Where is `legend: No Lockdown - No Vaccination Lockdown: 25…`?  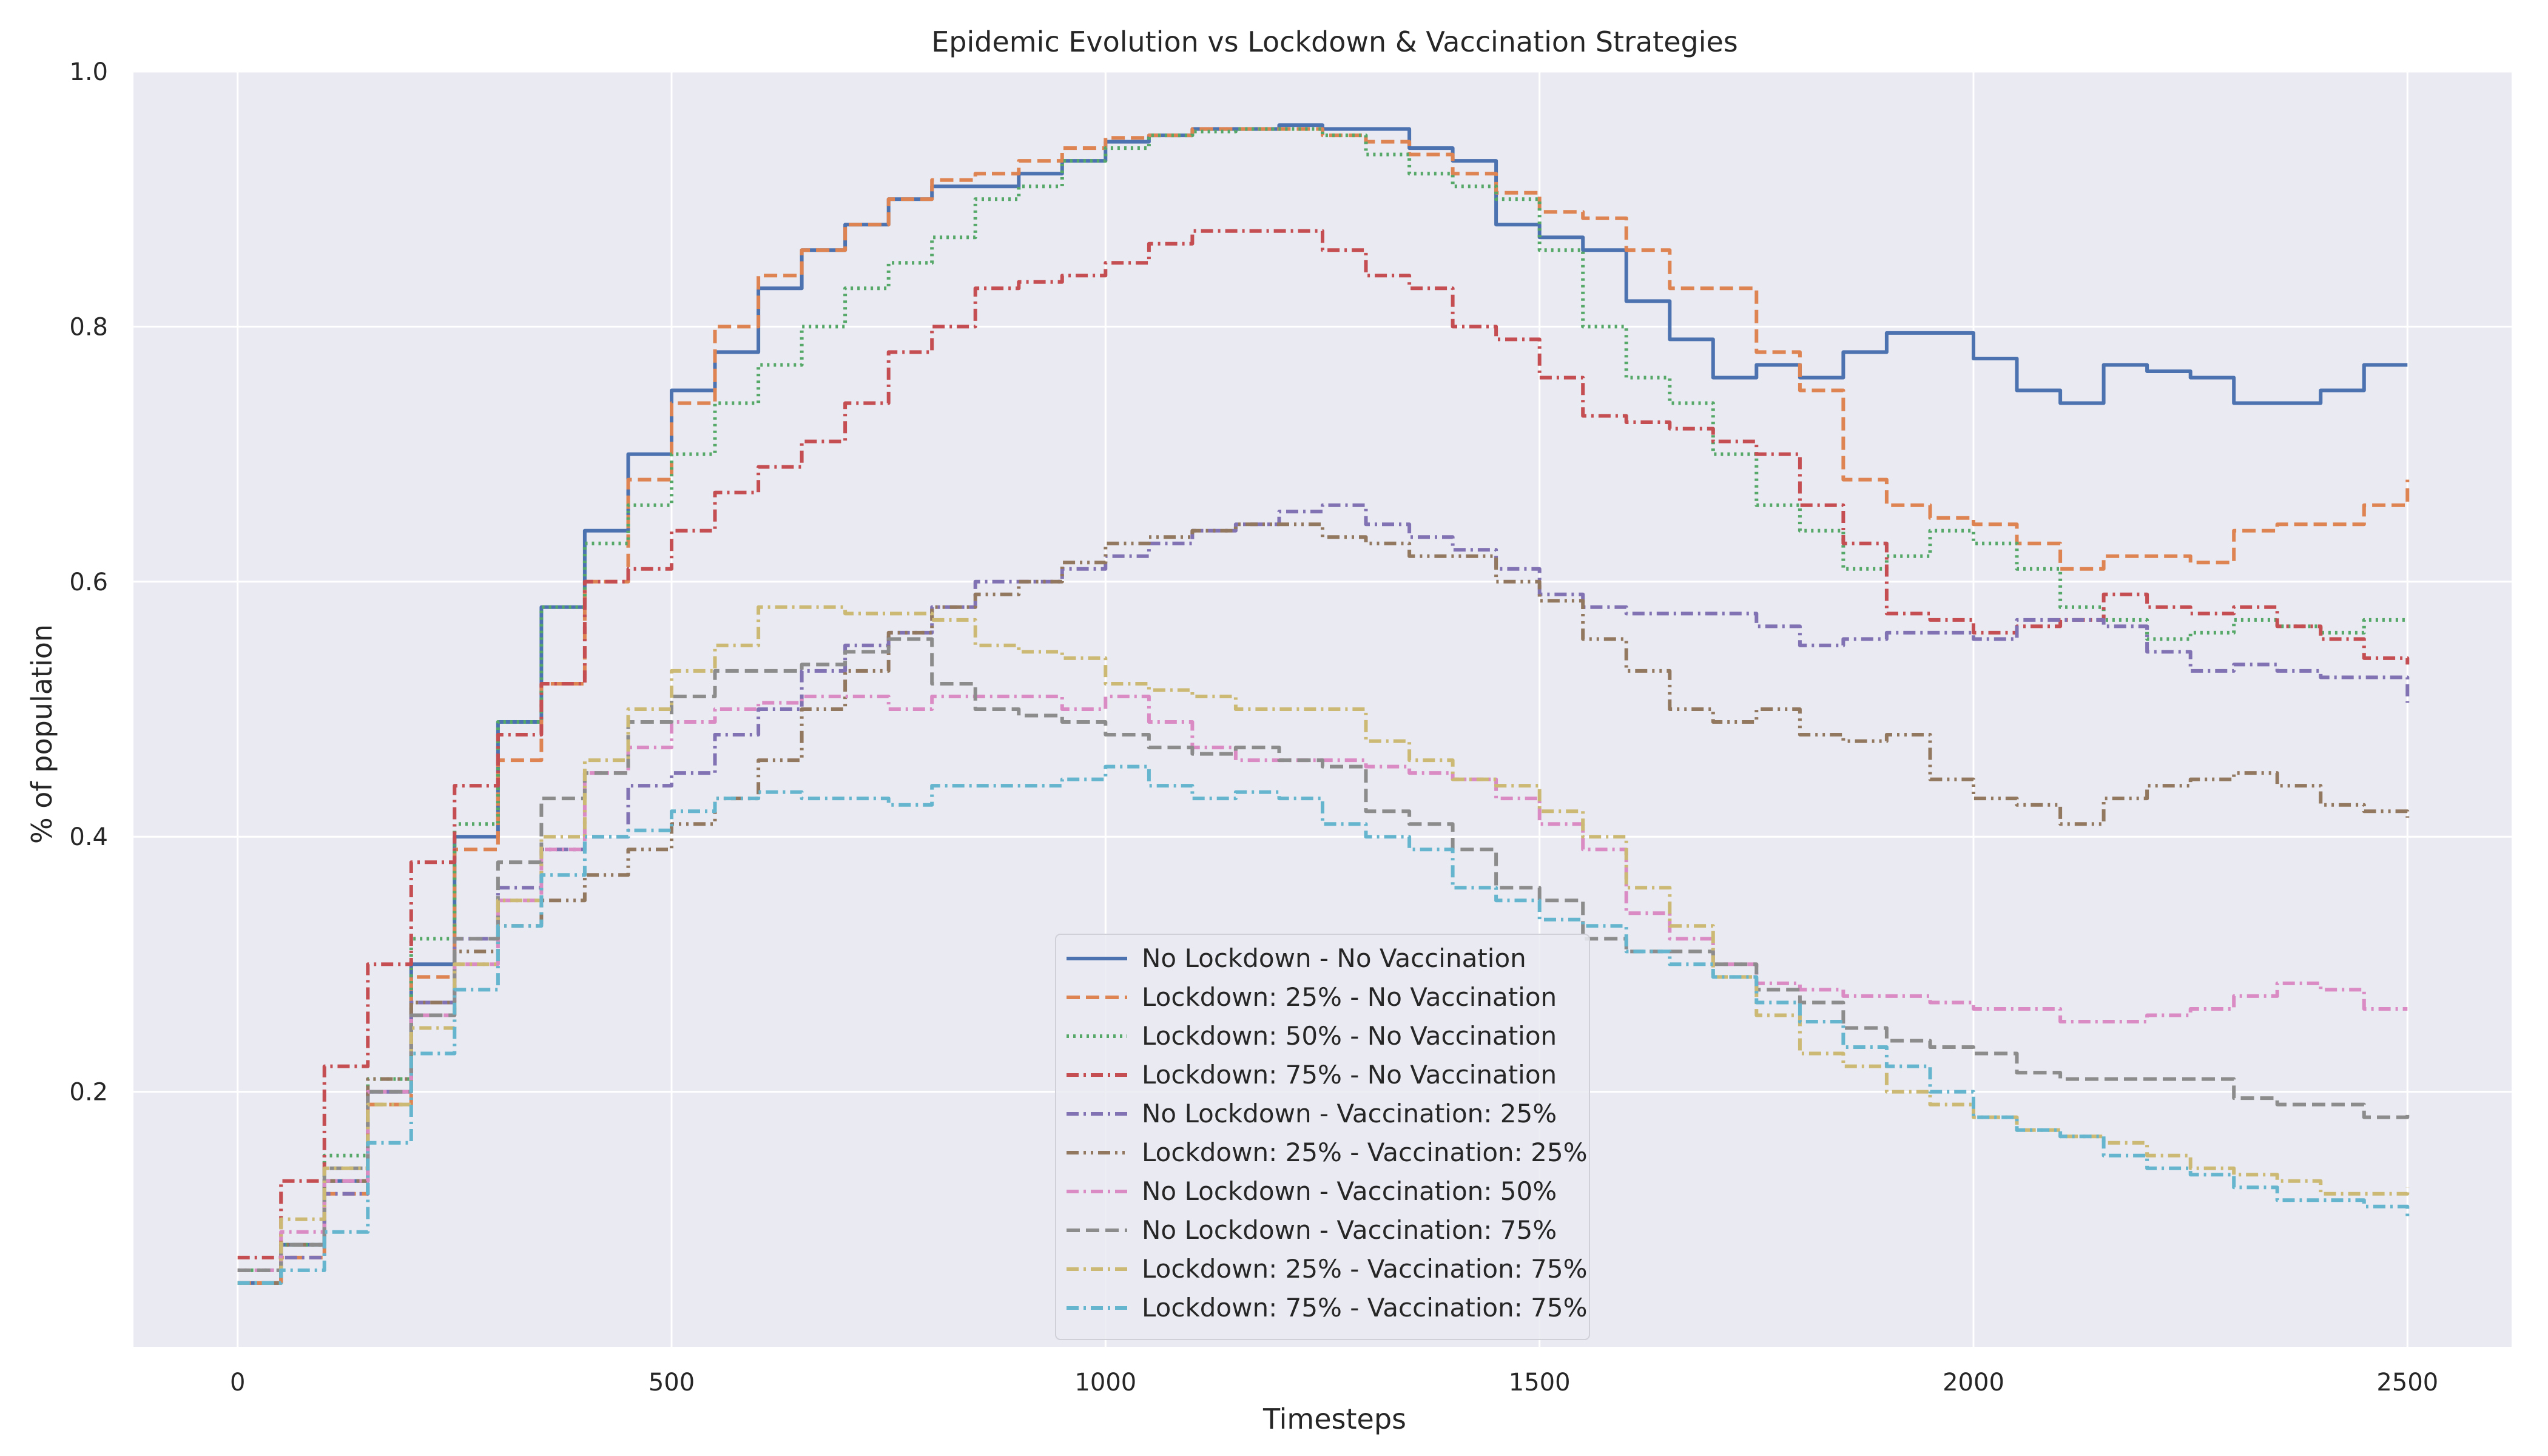
legend: No Lockdown - No Vaccination Lockdown: 25… is located at coordinates (1322, 1137).